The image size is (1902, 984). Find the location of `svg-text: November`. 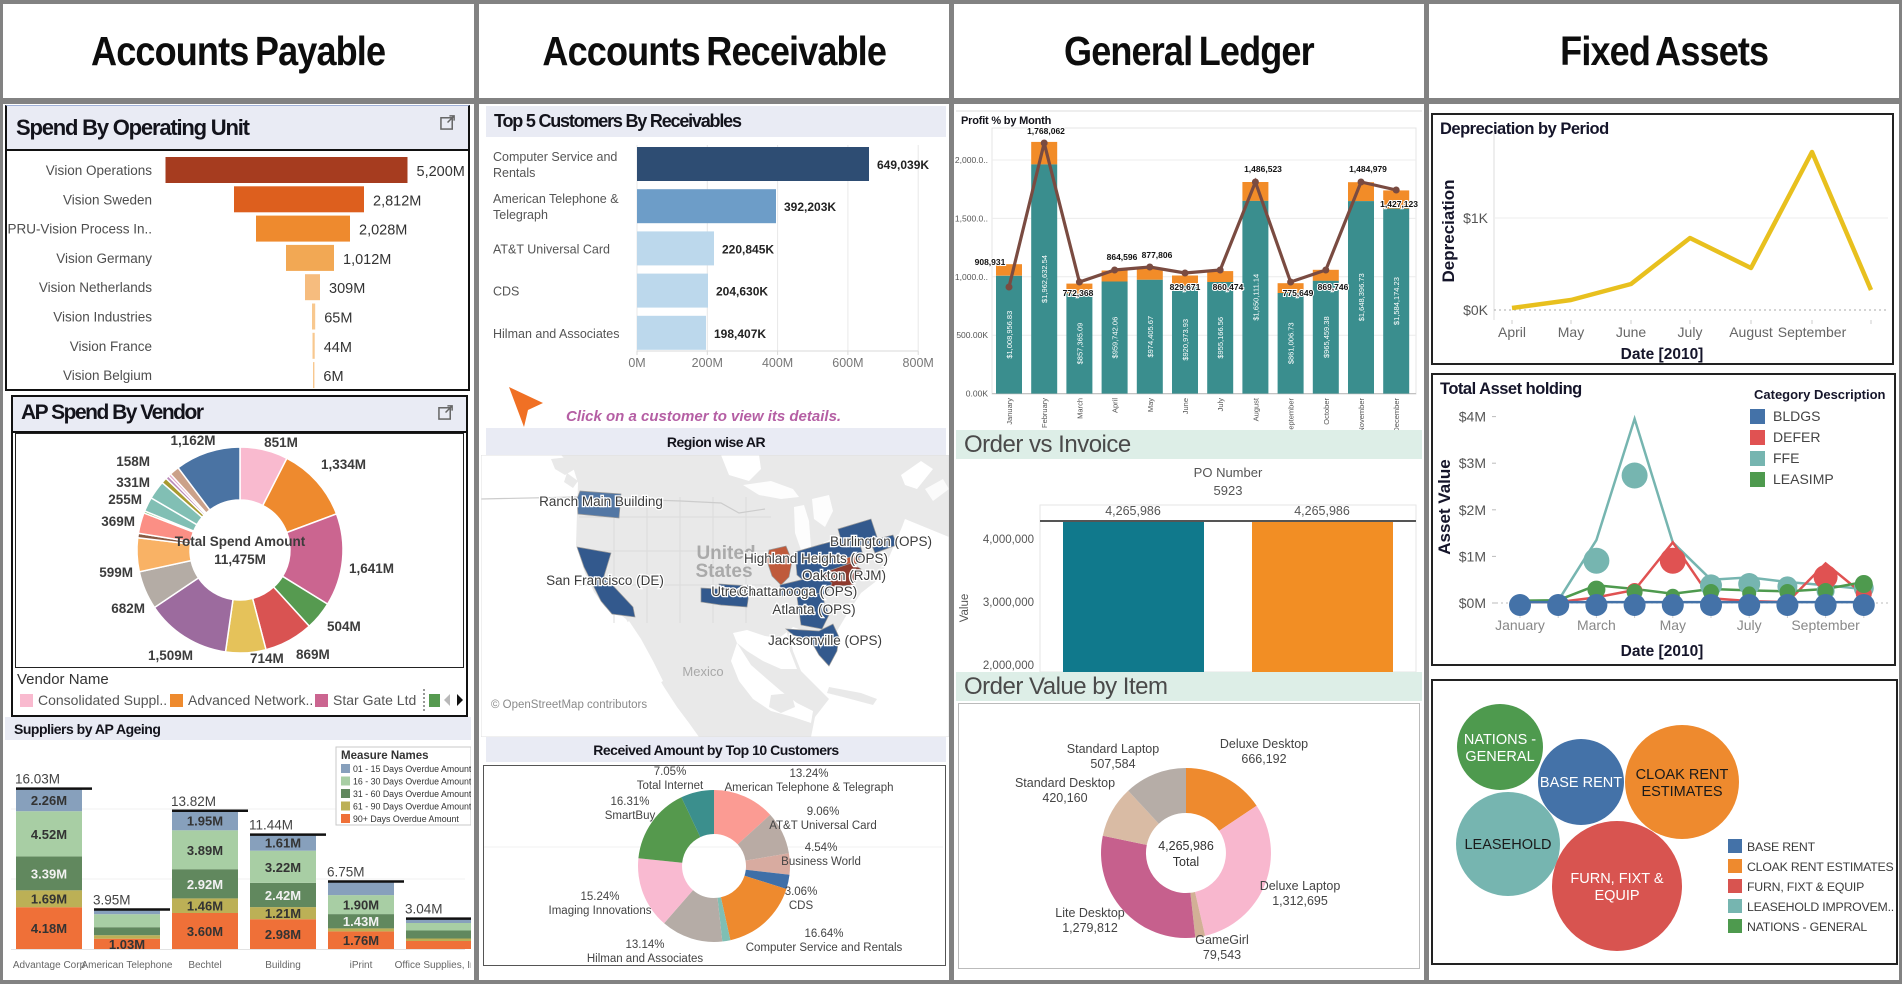

svg-text: November is located at coordinates (1361, 414).